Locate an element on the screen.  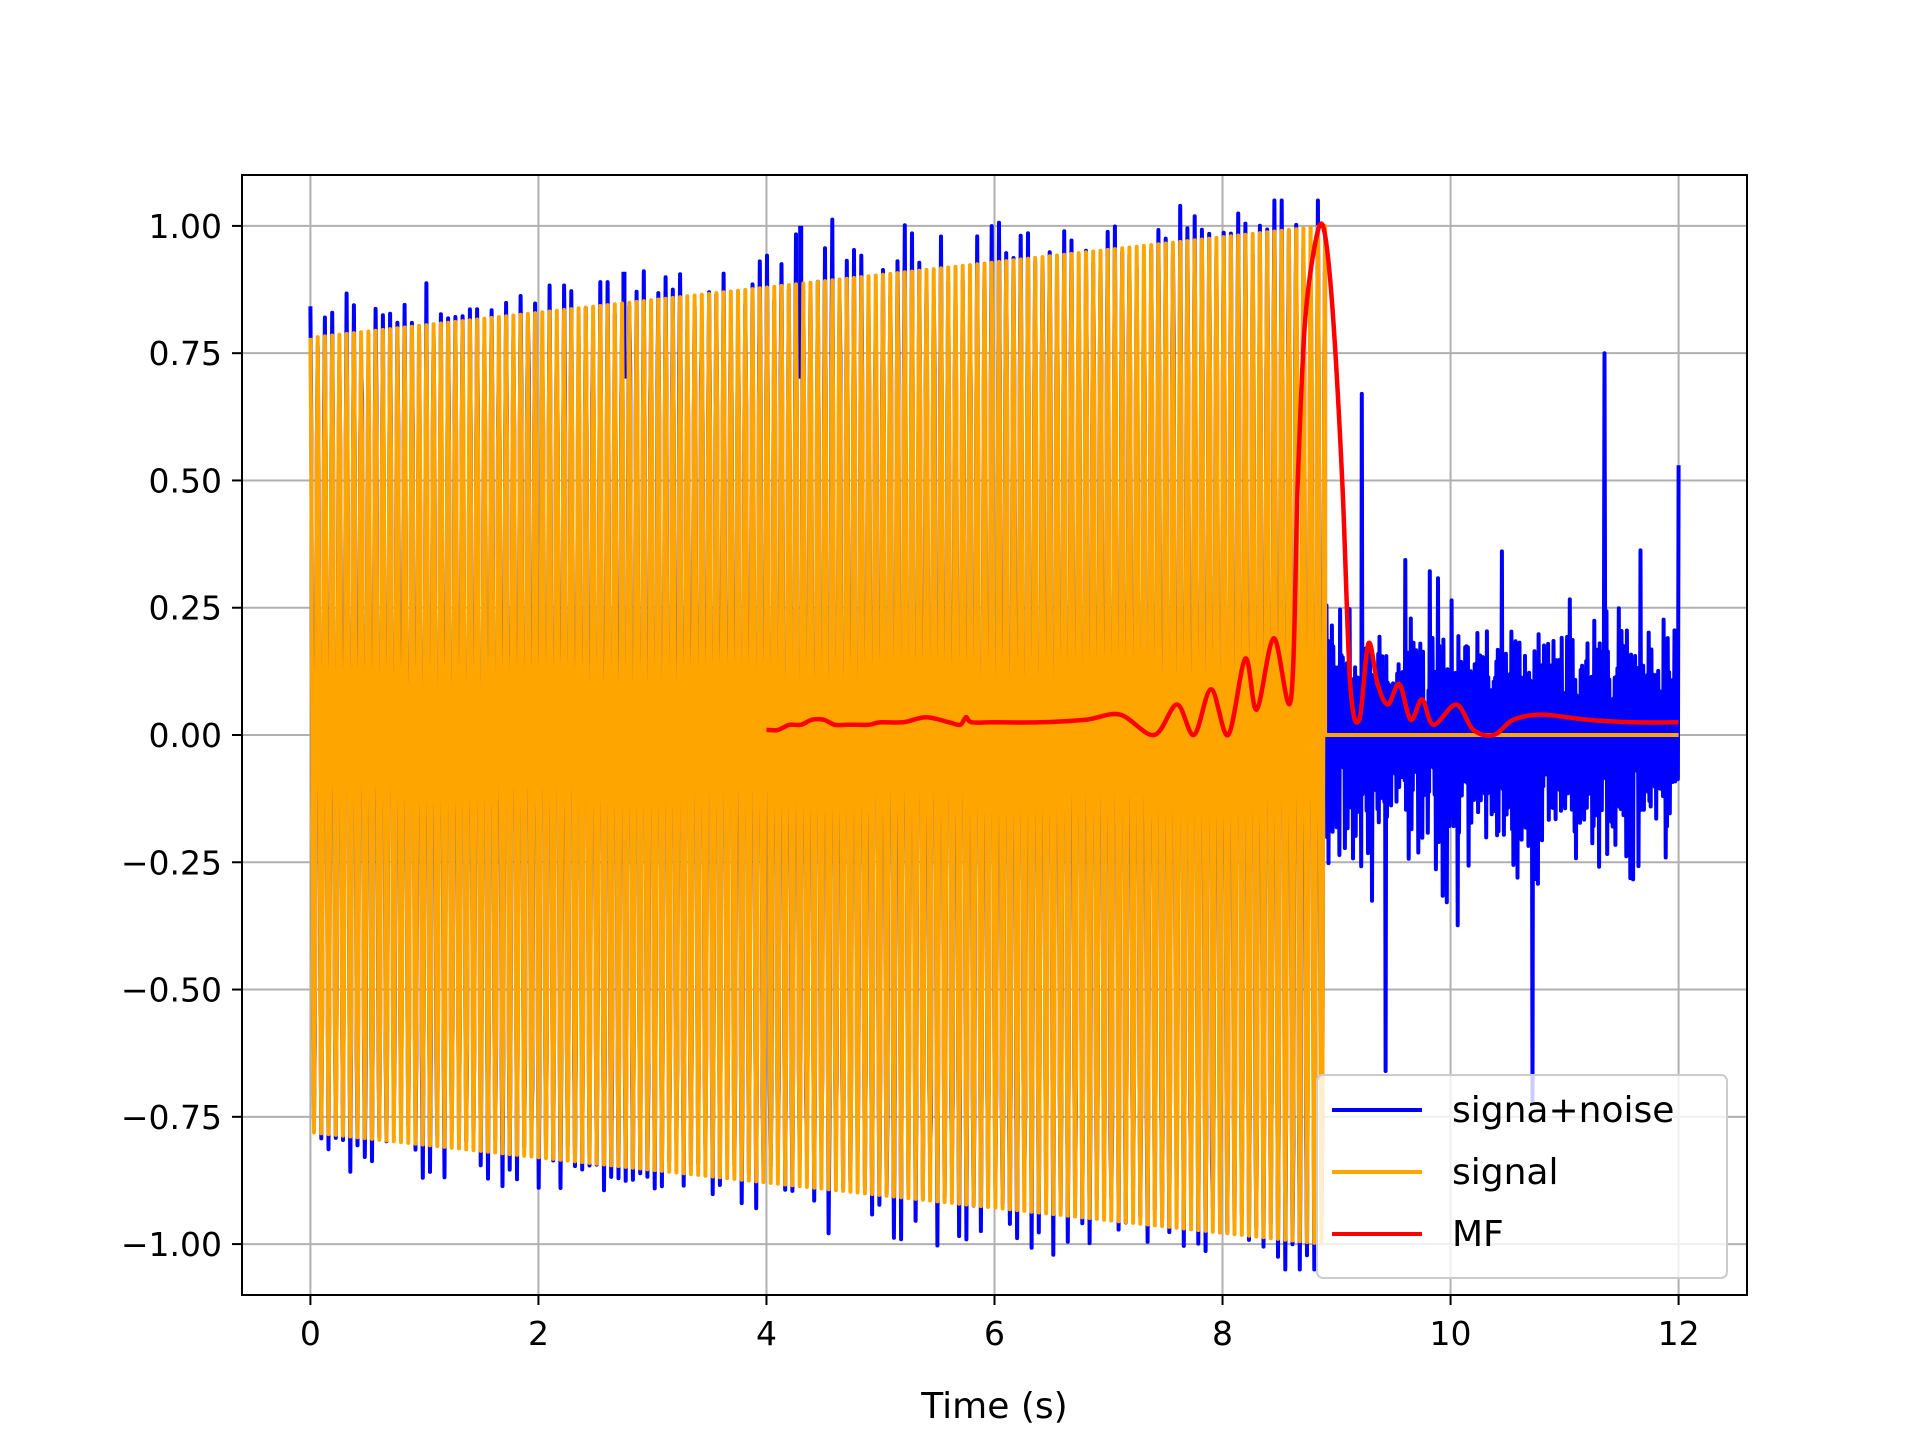
y-tick-label: −0.75 is located at coordinates (171, 1117).